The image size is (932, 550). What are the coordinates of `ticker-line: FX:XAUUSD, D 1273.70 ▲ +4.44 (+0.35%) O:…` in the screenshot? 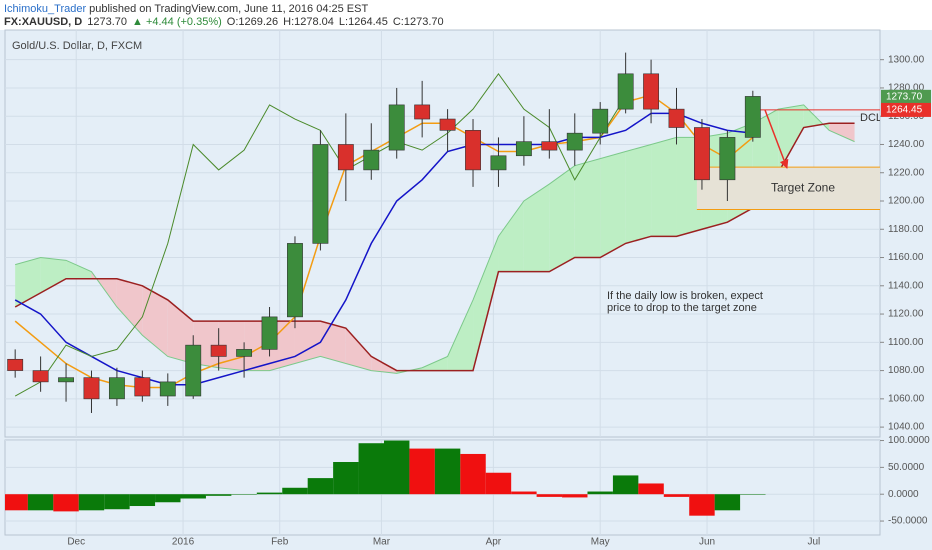 It's located at (224, 22).